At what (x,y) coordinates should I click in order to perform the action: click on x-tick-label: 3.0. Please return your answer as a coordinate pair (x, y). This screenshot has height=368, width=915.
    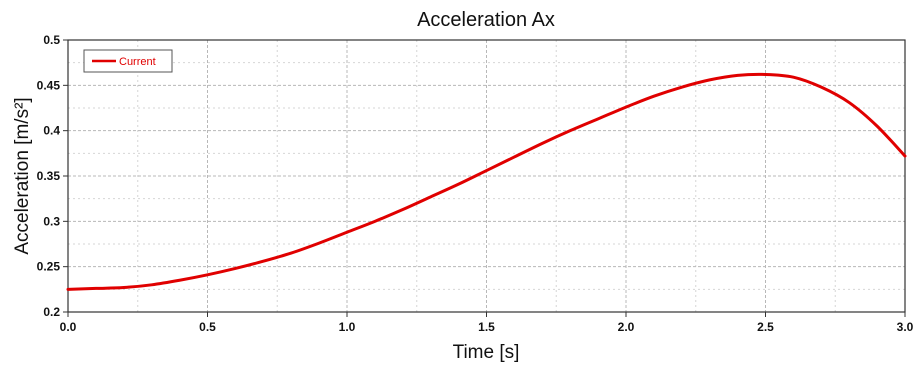
    Looking at the image, I should click on (905, 327).